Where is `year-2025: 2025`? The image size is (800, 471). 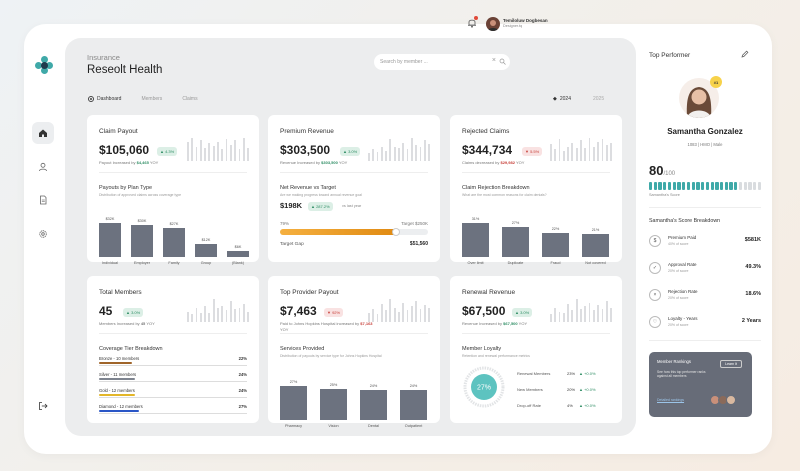 year-2025: 2025 is located at coordinates (598, 99).